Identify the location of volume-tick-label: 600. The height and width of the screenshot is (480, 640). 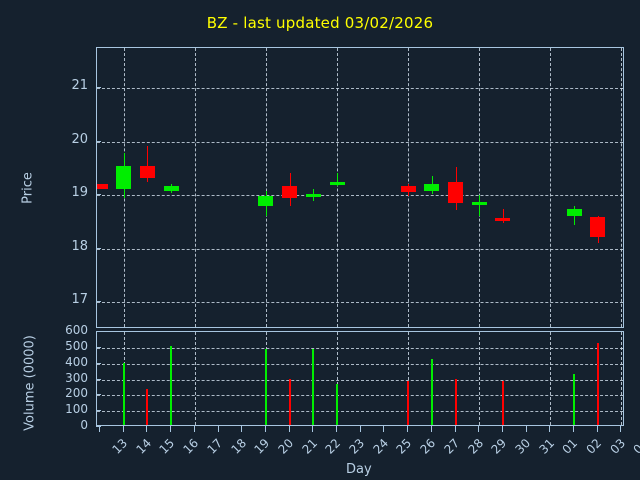
(76, 330).